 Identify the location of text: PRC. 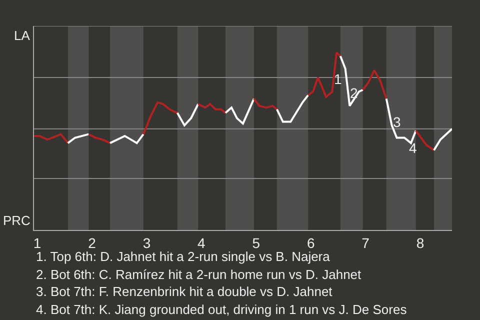
(16, 220).